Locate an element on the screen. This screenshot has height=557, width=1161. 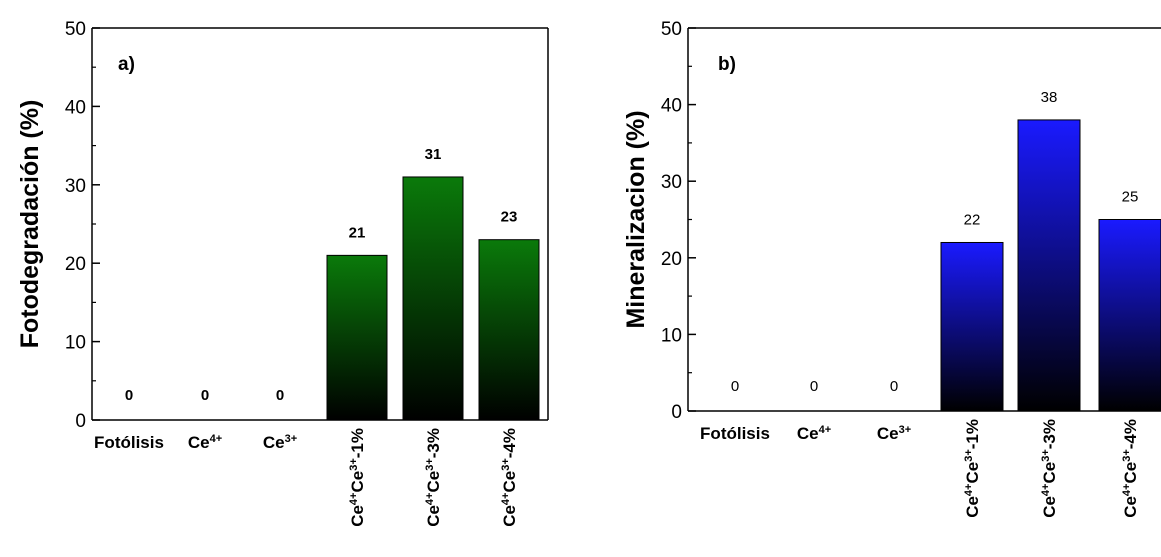
y-axis-title: Fotodegradación (%) is located at coordinates (30, 224).